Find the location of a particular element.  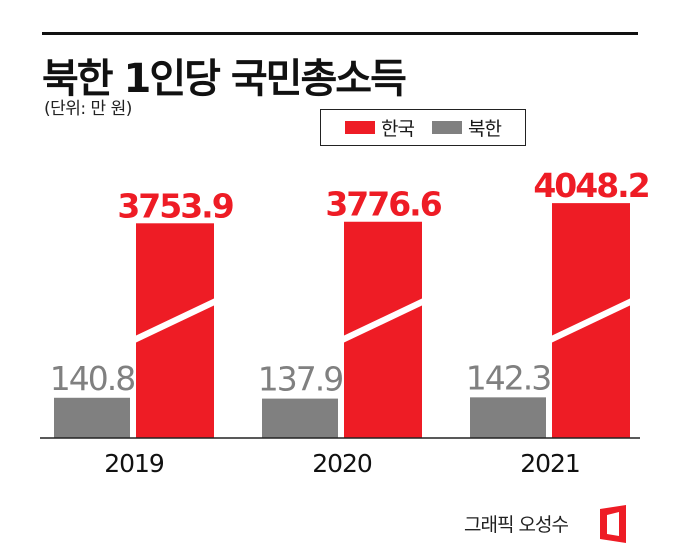

korea-value-label: 3753.9 is located at coordinates (174, 205).